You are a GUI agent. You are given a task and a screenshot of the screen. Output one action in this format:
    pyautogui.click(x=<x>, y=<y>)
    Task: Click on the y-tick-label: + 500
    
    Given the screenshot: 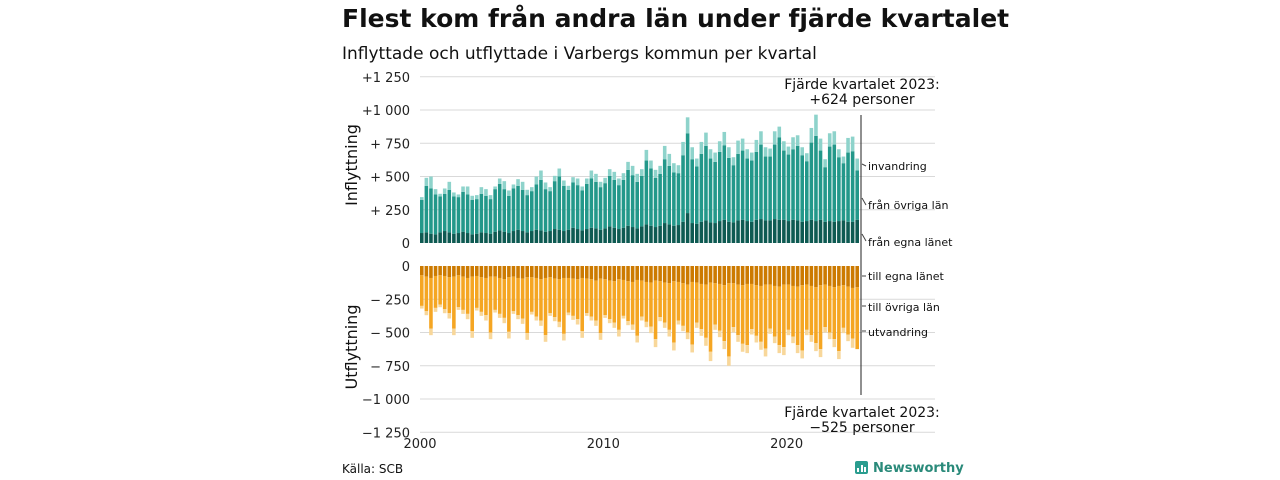 What is the action you would take?
    pyautogui.click(x=390, y=178)
    